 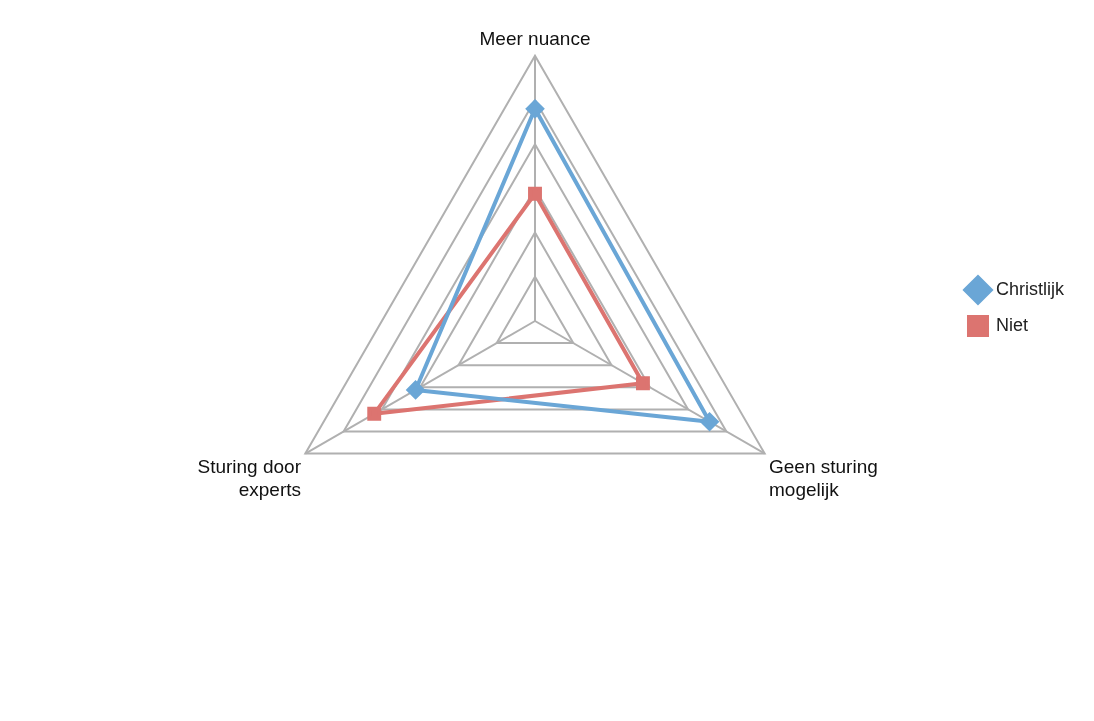 I want to click on spoke-label: Meer nuance, so click(x=535, y=38).